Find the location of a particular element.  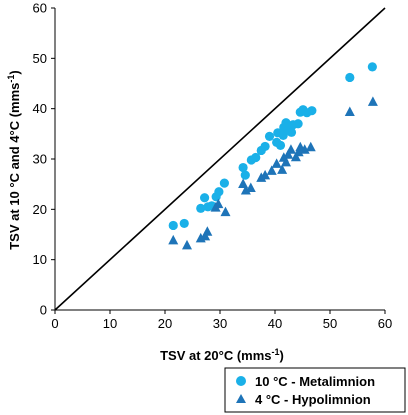

x-tick-label: 30 is located at coordinates (220, 323).